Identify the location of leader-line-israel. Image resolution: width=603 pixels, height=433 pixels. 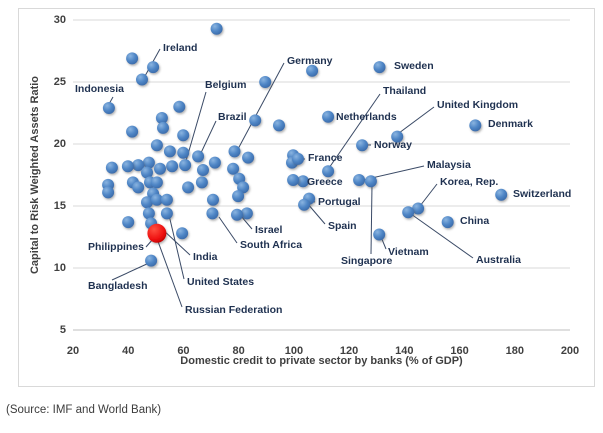
(246, 222).